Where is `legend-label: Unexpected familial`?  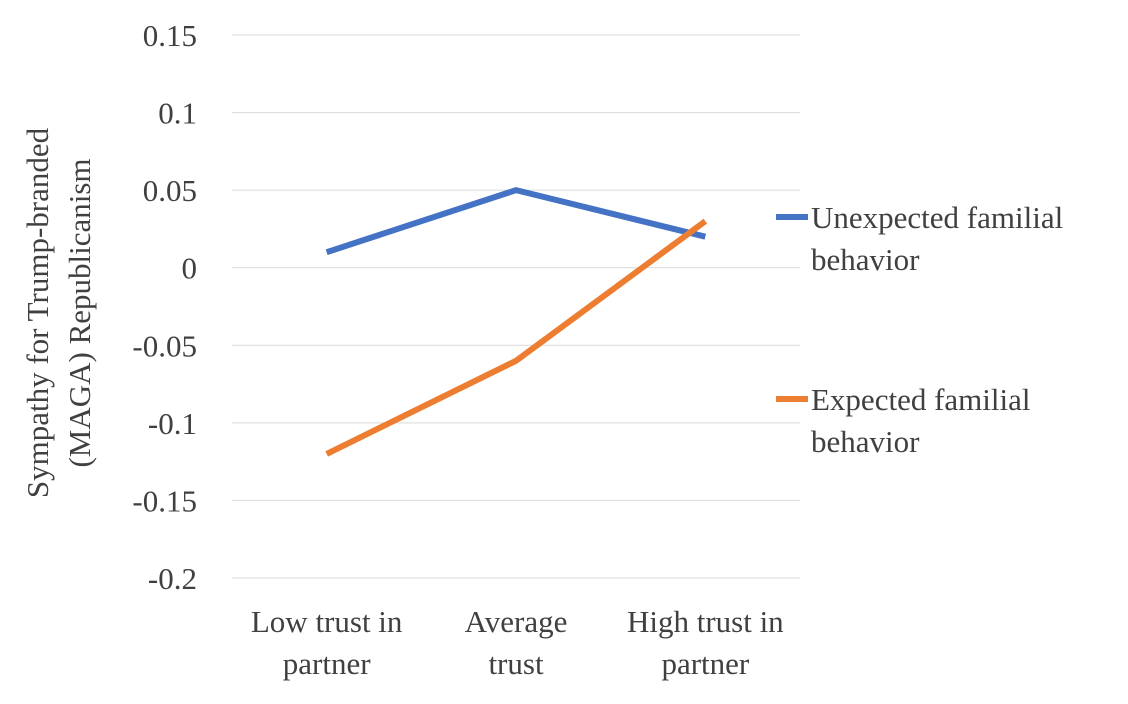 legend-label: Unexpected familial is located at coordinates (937, 217).